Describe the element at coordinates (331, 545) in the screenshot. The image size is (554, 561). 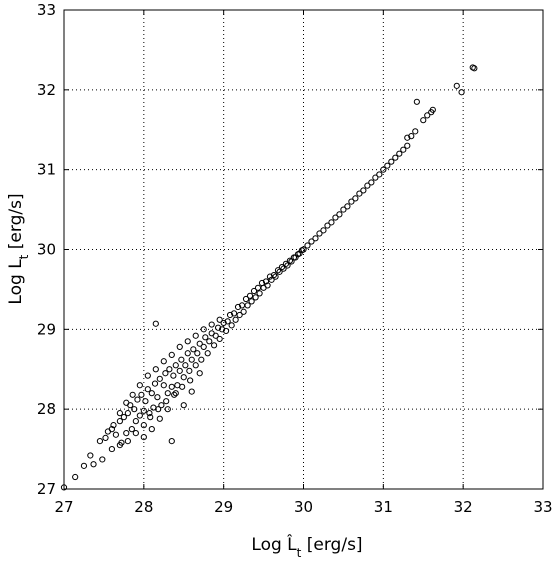
I see `x-axis-label-unit: [erg/s]` at that location.